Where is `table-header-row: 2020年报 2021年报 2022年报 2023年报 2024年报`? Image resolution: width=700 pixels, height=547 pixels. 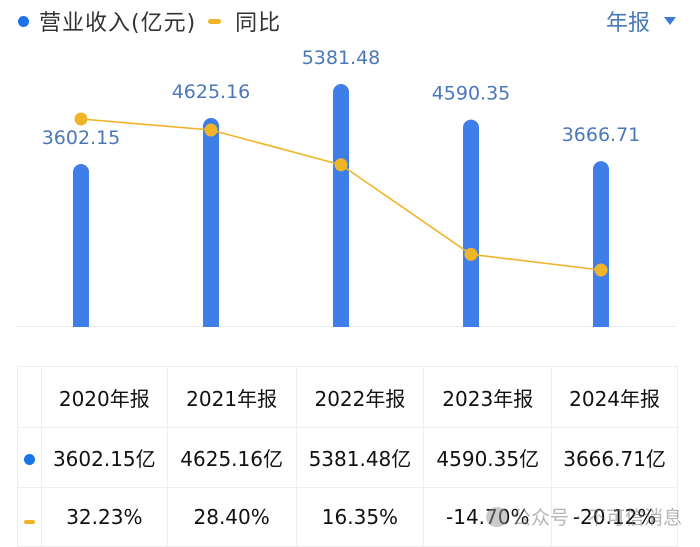
table-header-row: 2020年报 2021年报 2022年报 2023年报 2024年报 is located at coordinates (347, 397).